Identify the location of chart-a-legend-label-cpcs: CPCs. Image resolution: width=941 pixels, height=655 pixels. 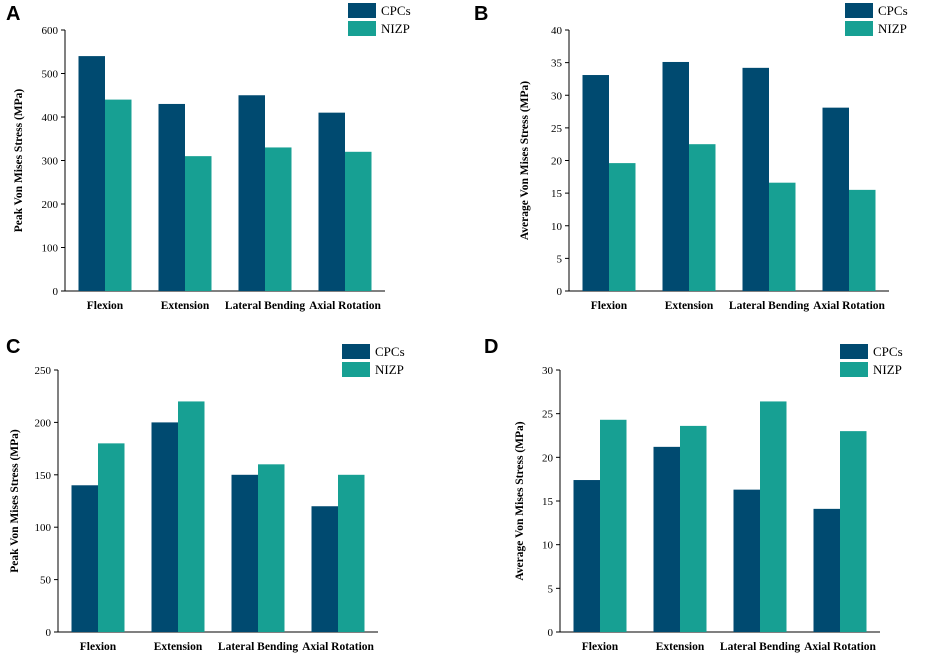
(396, 10).